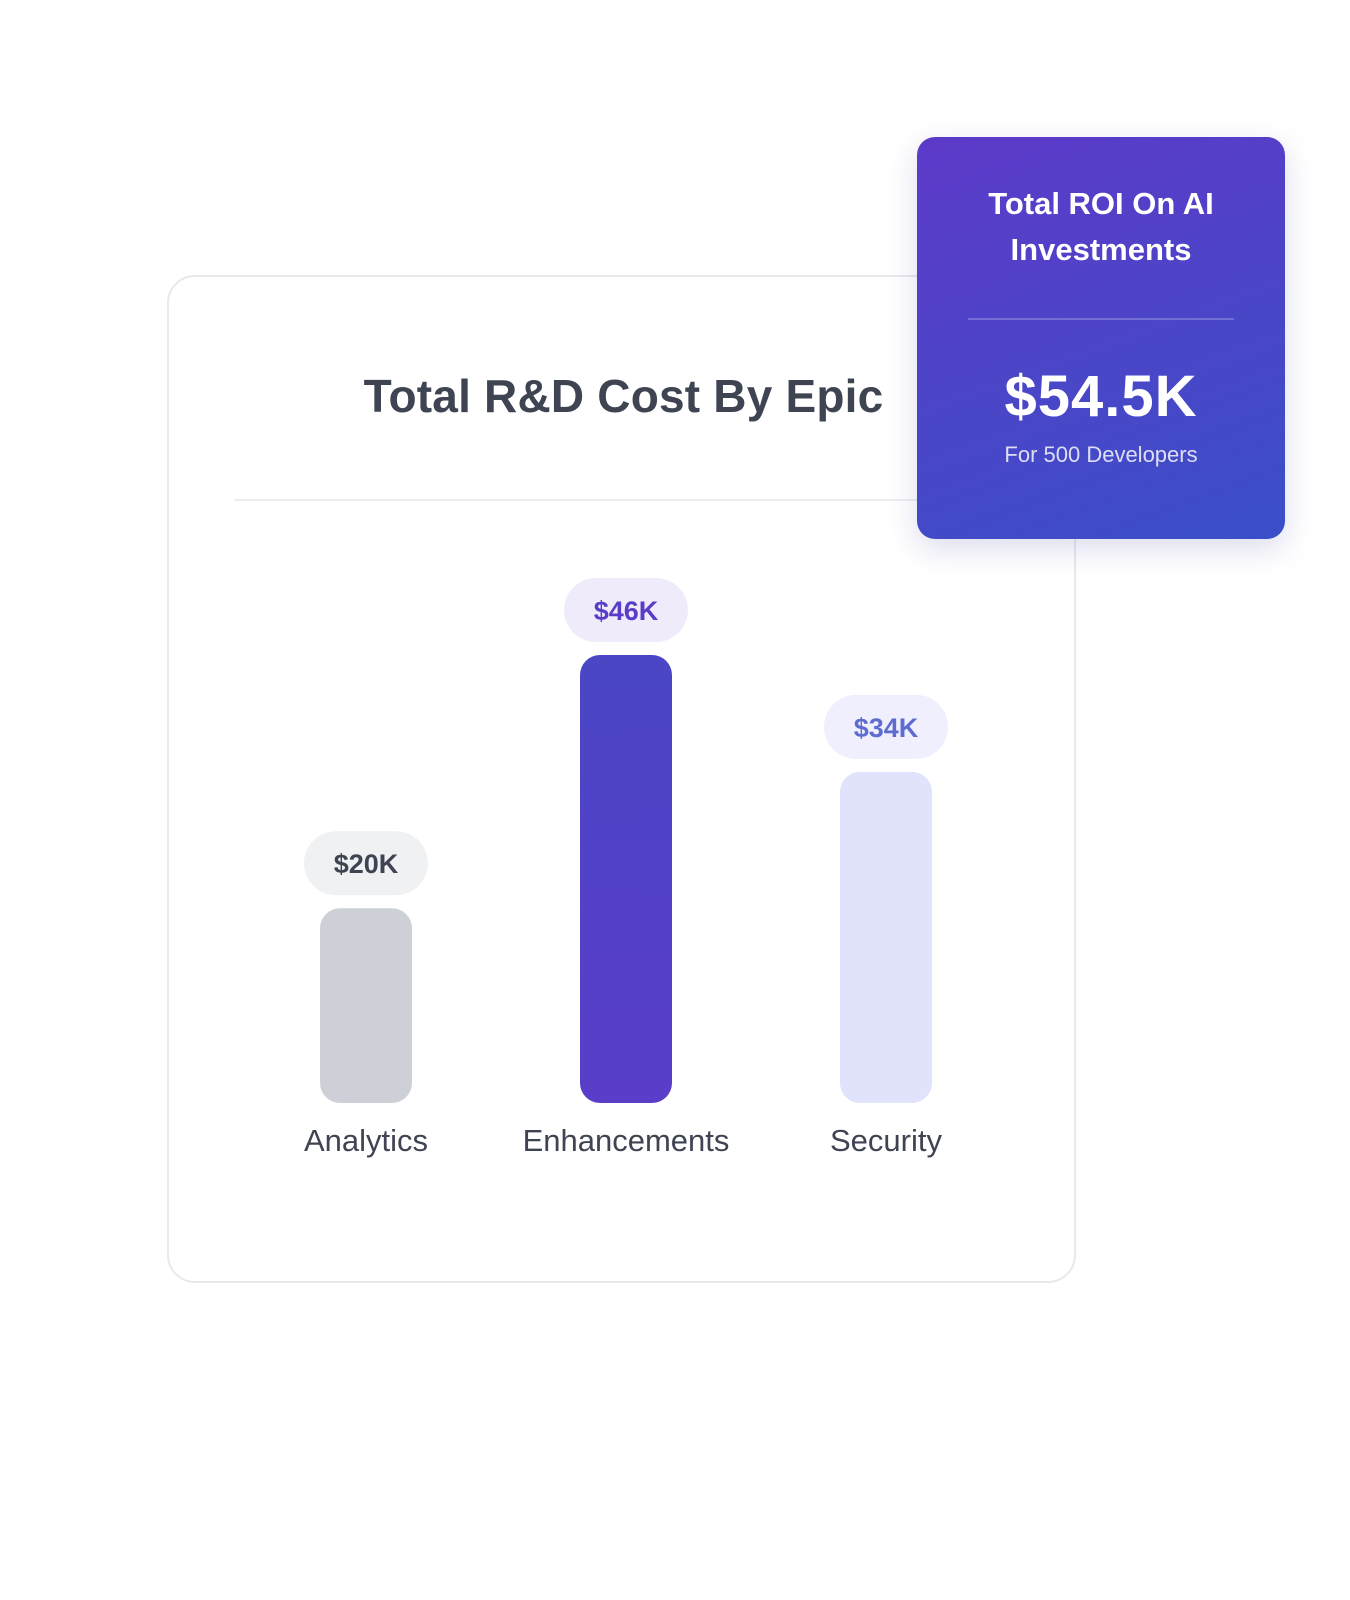  What do you see at coordinates (1101, 226) in the screenshot?
I see `roi-title: Total ROI On AI Investments` at bounding box center [1101, 226].